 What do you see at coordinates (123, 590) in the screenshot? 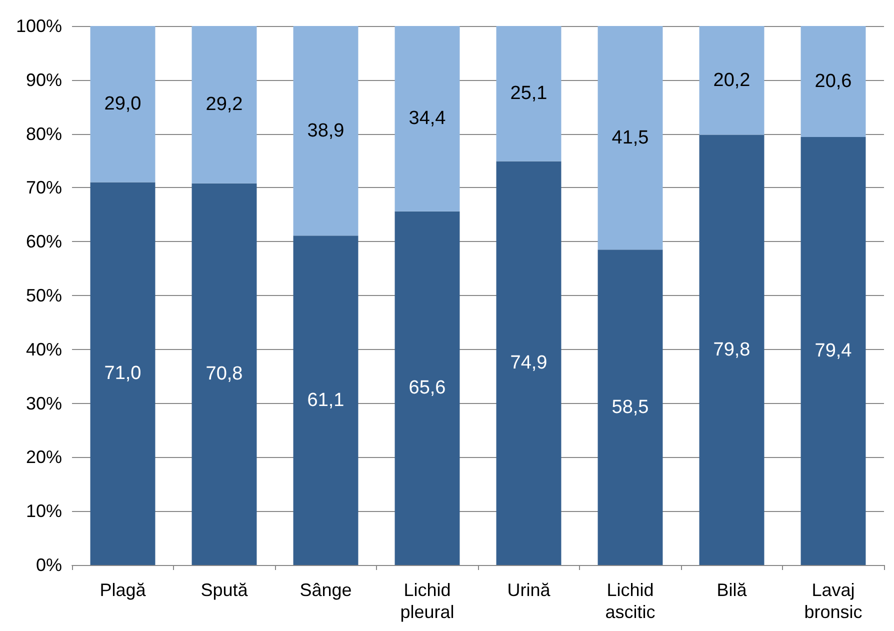
I see `x-tick-label: Plagă` at bounding box center [123, 590].